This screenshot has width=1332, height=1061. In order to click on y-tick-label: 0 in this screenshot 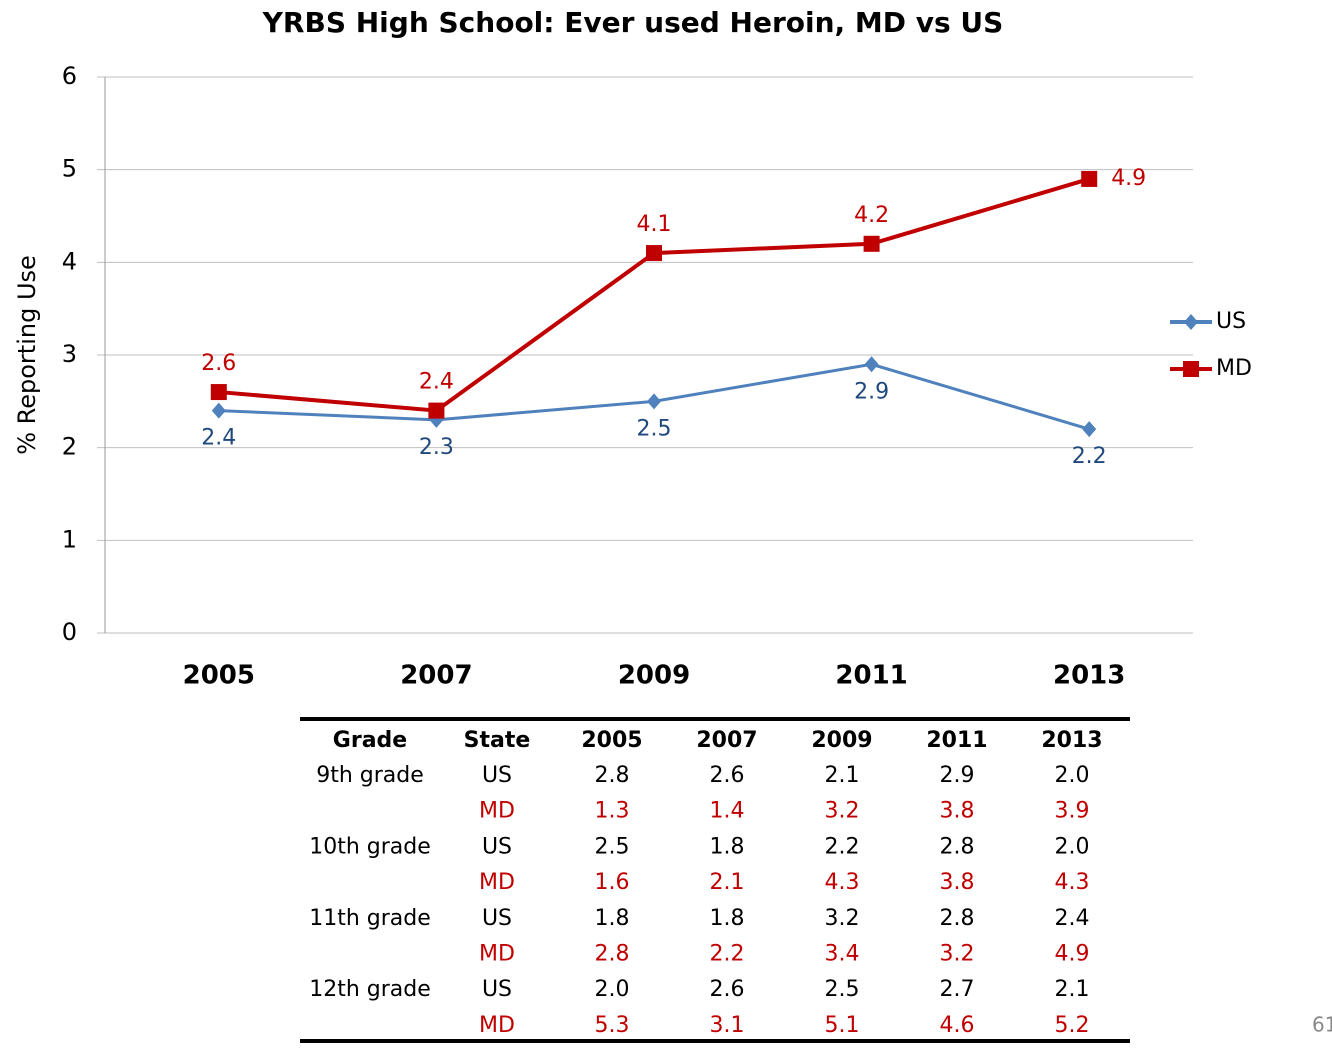, I will do `click(69, 632)`.